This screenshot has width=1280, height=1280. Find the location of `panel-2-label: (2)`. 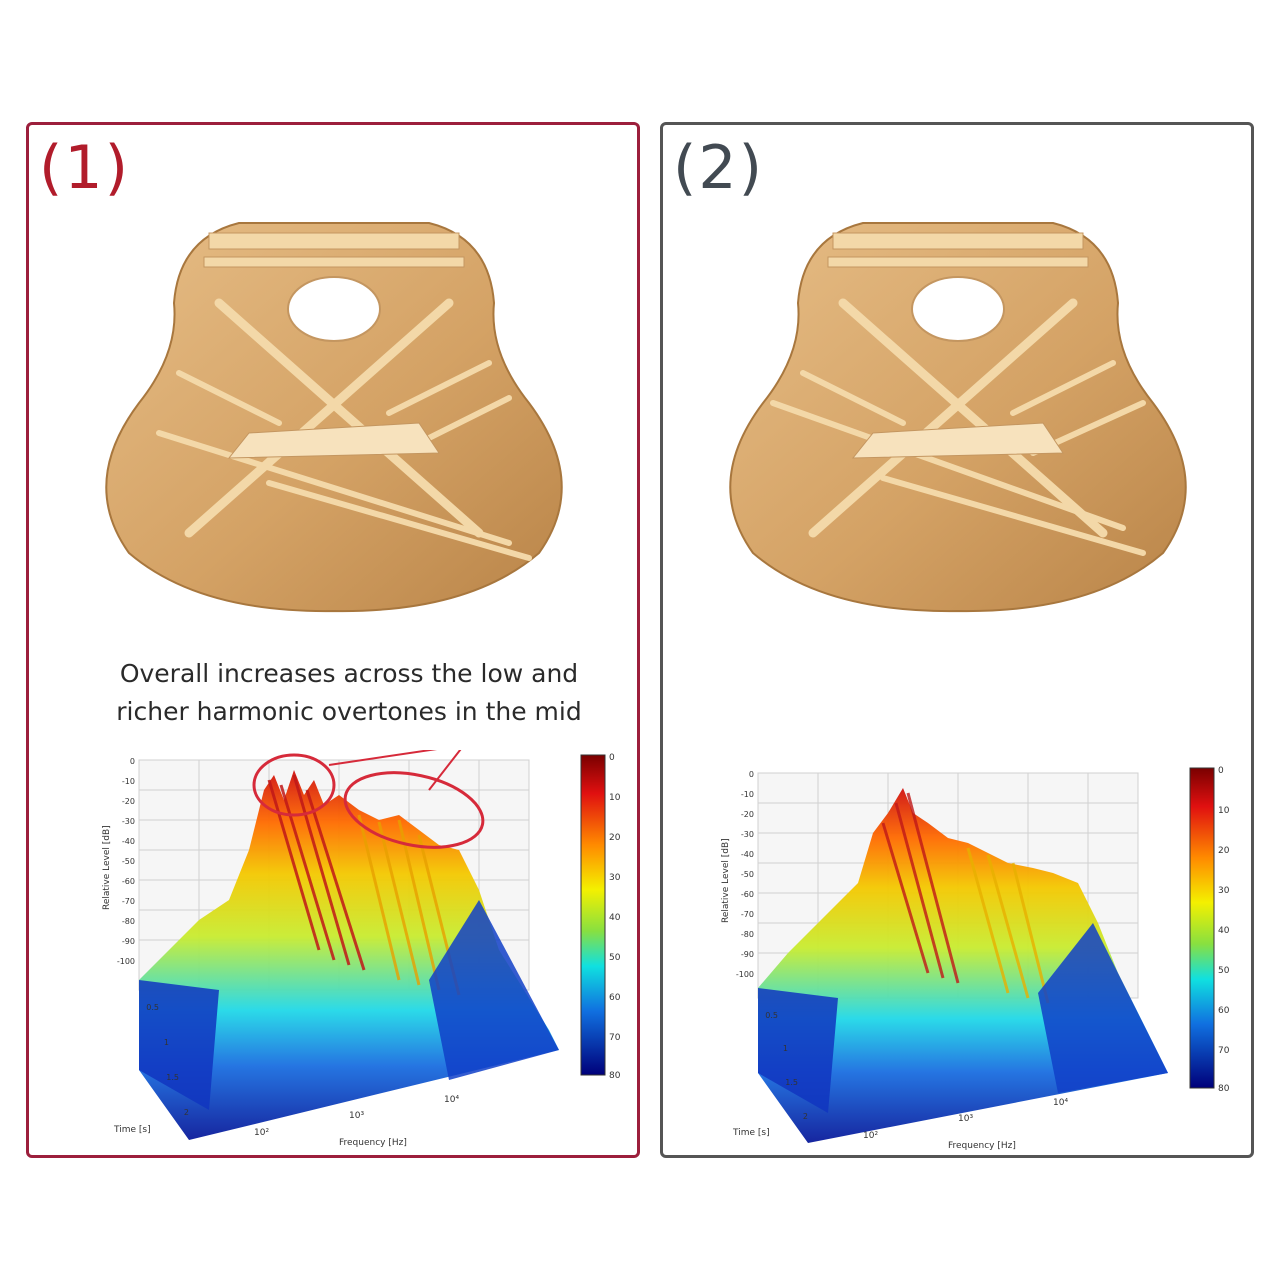

panel-2-label: (2) is located at coordinates (718, 168).